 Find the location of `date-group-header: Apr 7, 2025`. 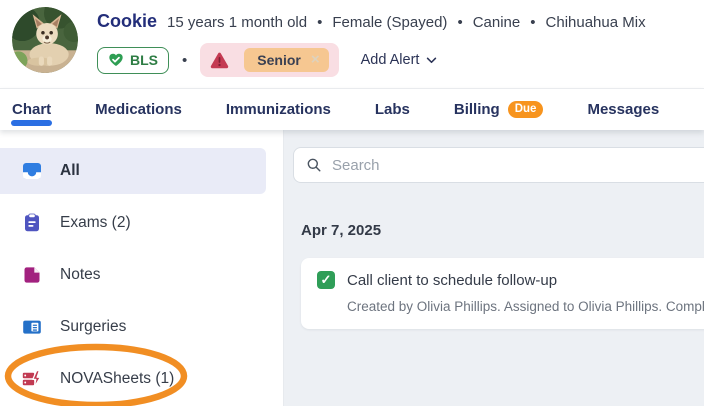

date-group-header: Apr 7, 2025 is located at coordinates (341, 230).